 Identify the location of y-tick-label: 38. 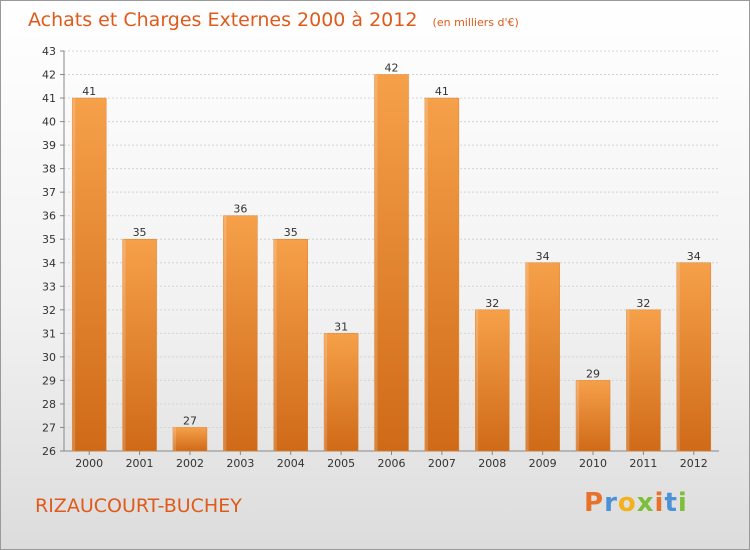
(49, 169).